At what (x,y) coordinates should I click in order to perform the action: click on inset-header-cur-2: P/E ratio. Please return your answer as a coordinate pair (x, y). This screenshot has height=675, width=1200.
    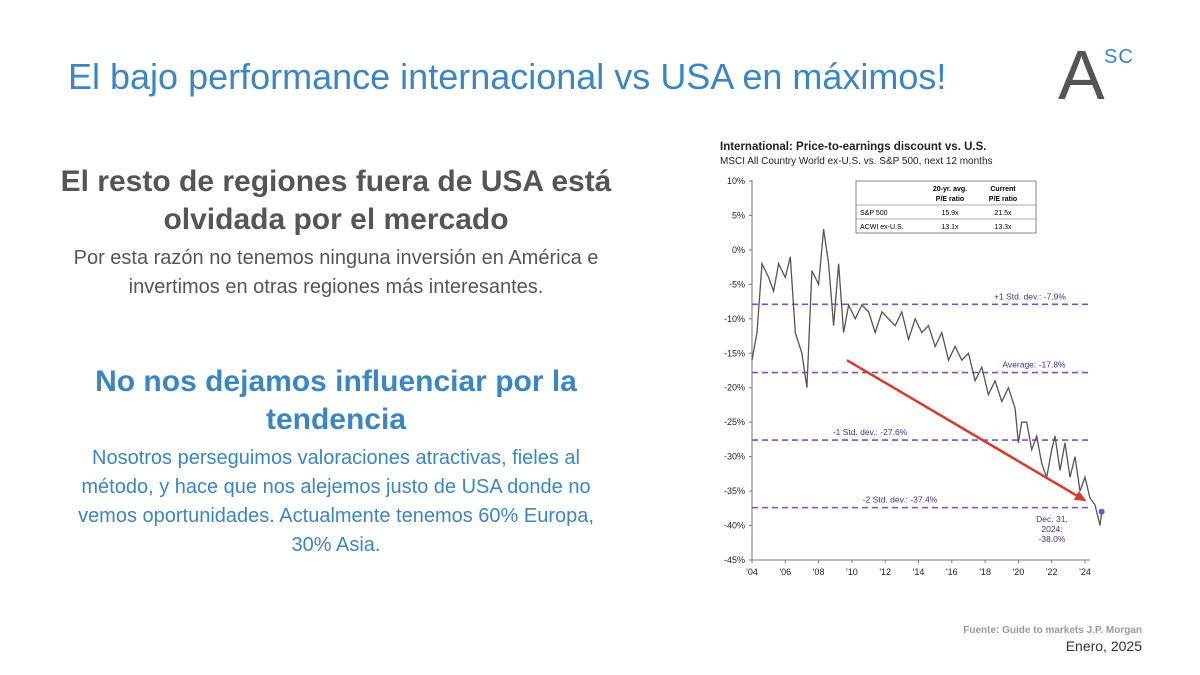
    Looking at the image, I should click on (1003, 199).